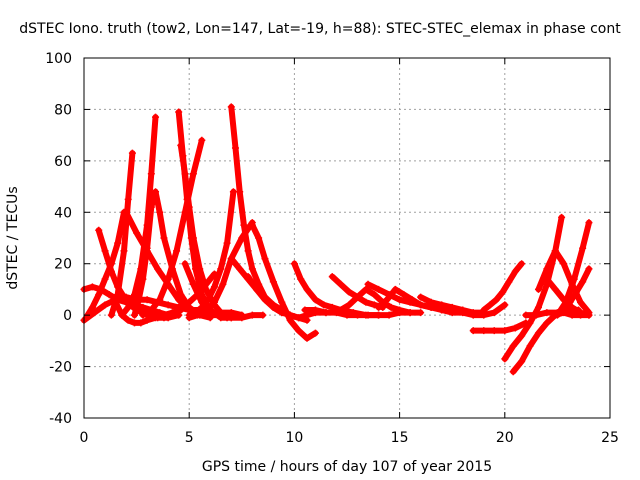  I want to click on x-tick-label: 15, so click(400, 438).